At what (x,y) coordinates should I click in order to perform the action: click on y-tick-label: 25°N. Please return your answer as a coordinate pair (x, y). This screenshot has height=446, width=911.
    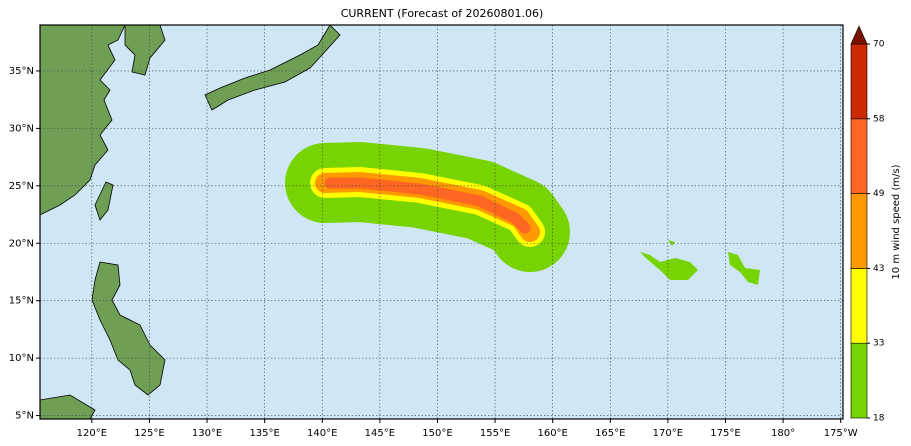
    Looking at the image, I should click on (21, 186).